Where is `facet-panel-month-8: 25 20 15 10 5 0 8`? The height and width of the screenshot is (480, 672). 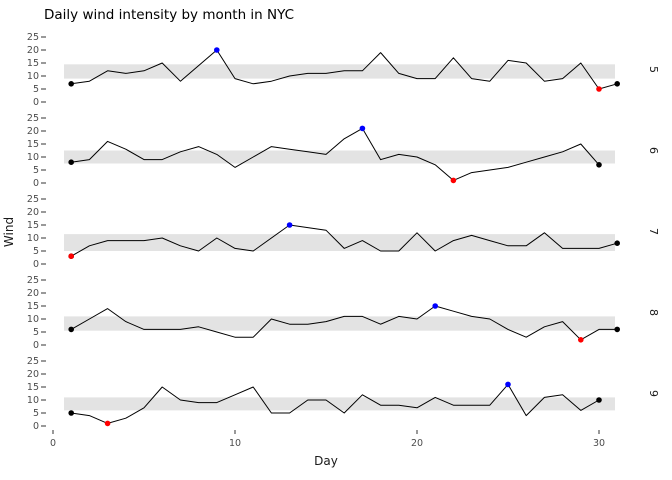
facet-panel-month-8: 25 20 15 10 5 0 8 is located at coordinates (343, 313).